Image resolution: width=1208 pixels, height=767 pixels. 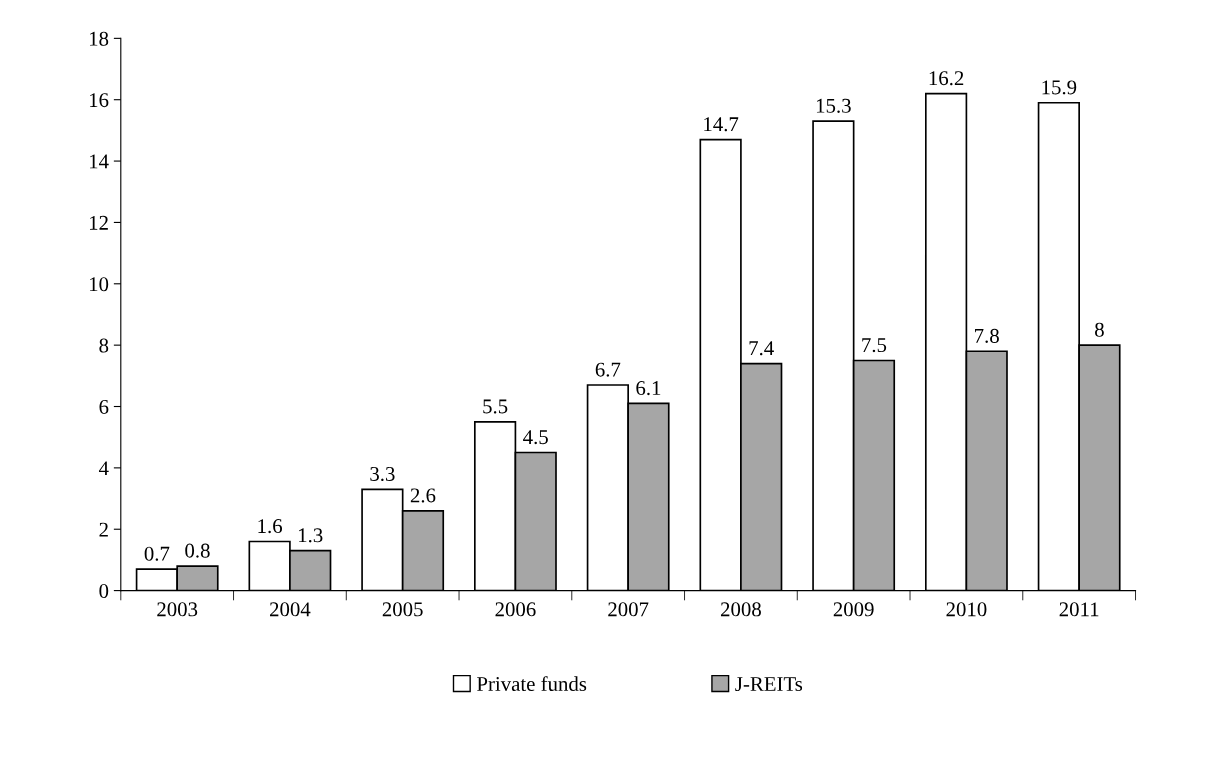 What do you see at coordinates (104, 345) in the screenshot?
I see `y-tick-label: 8` at bounding box center [104, 345].